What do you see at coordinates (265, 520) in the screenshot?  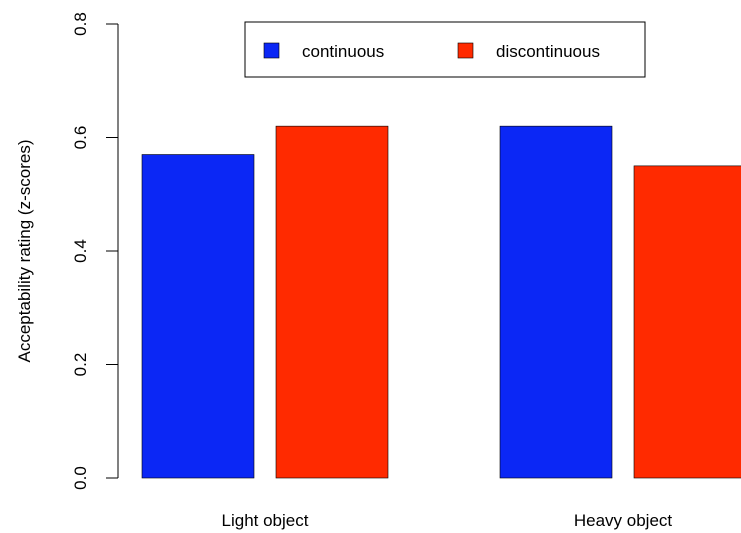 I see `category-label: Light object` at bounding box center [265, 520].